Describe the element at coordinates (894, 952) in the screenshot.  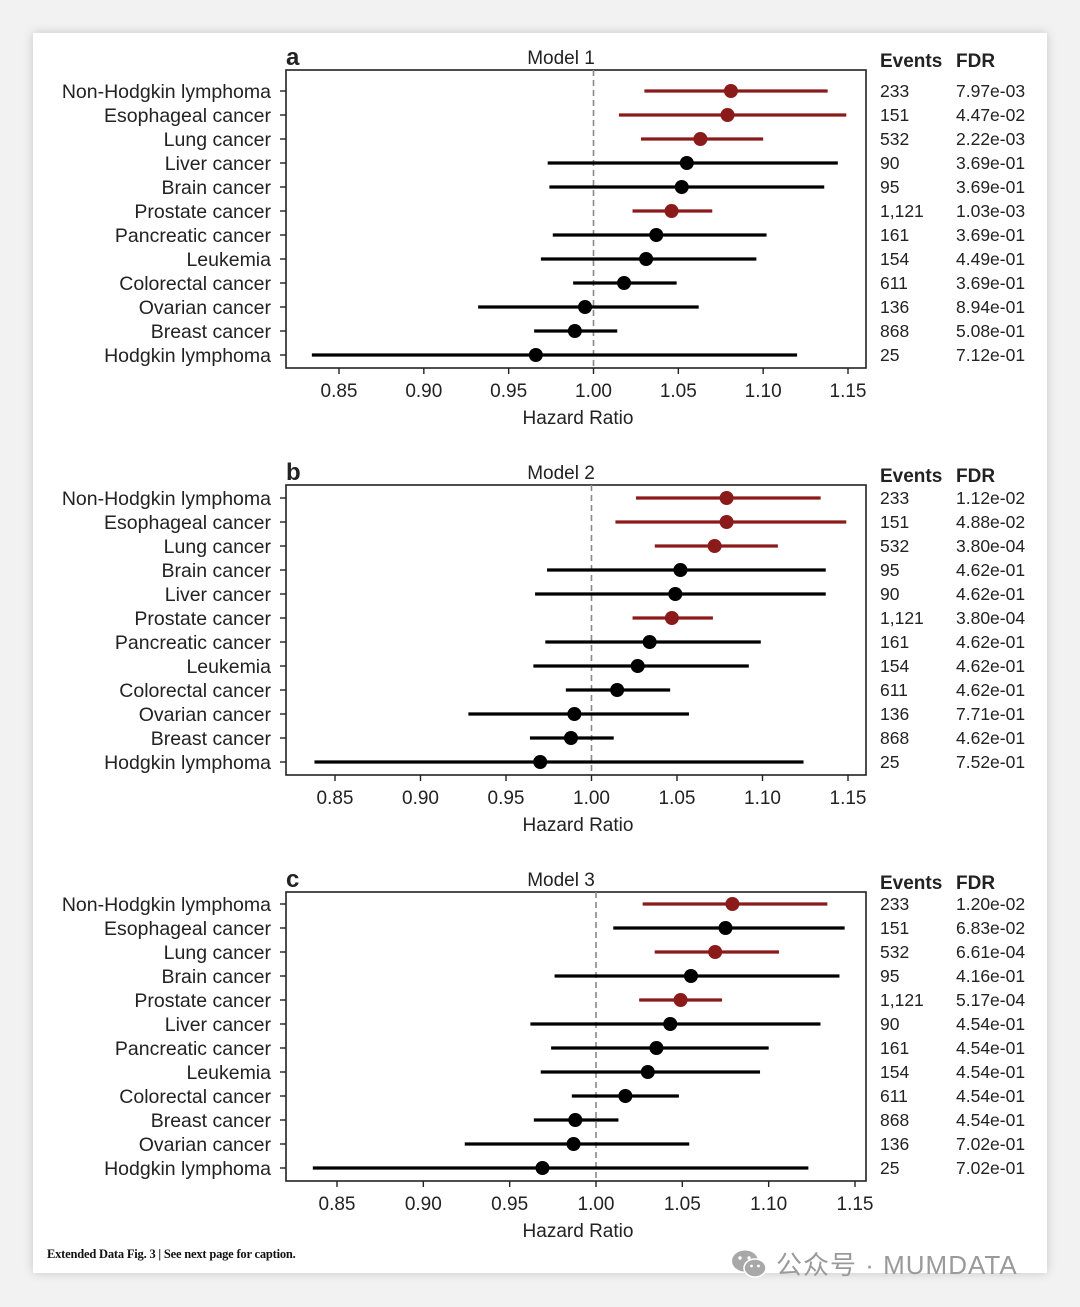
I see `events-value: 532` at that location.